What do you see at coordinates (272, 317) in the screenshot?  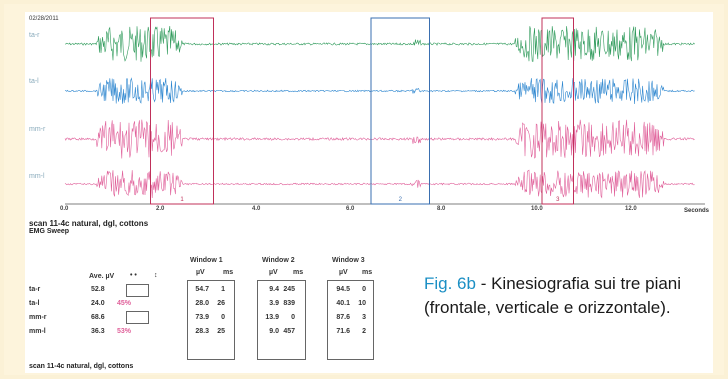 I see `table-cell-w2-uv: 13.9` at bounding box center [272, 317].